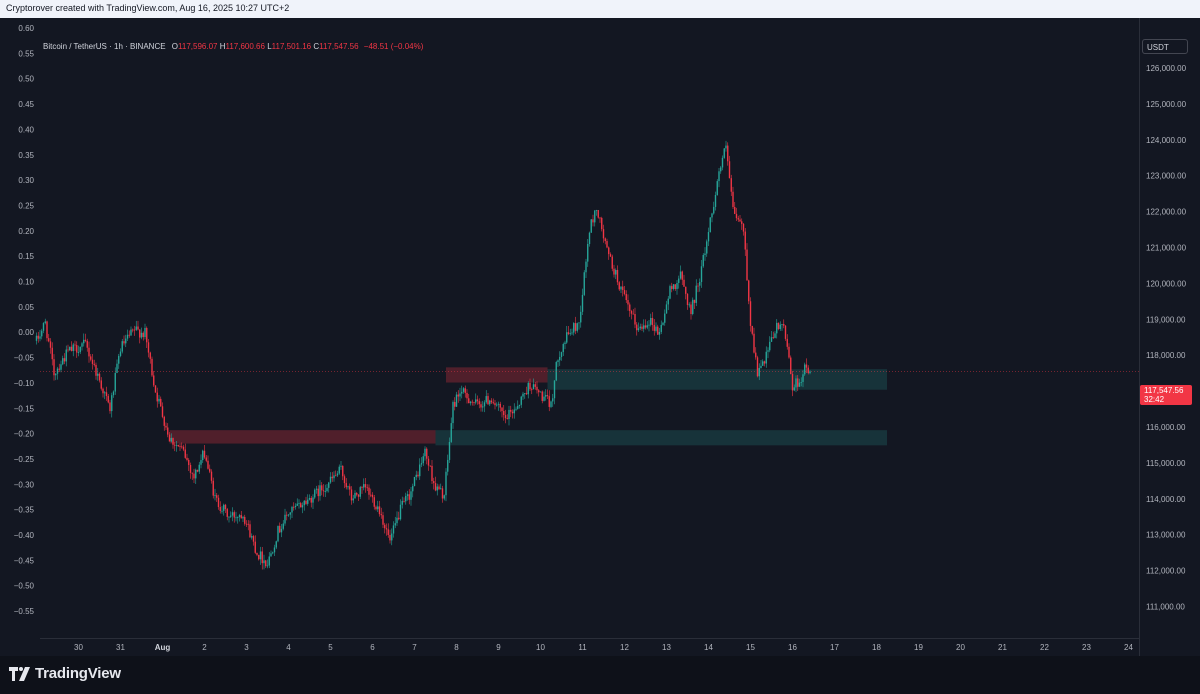 This screenshot has width=1200, height=694. What do you see at coordinates (661, 438) in the screenshot?
I see `demand-zone` at bounding box center [661, 438].